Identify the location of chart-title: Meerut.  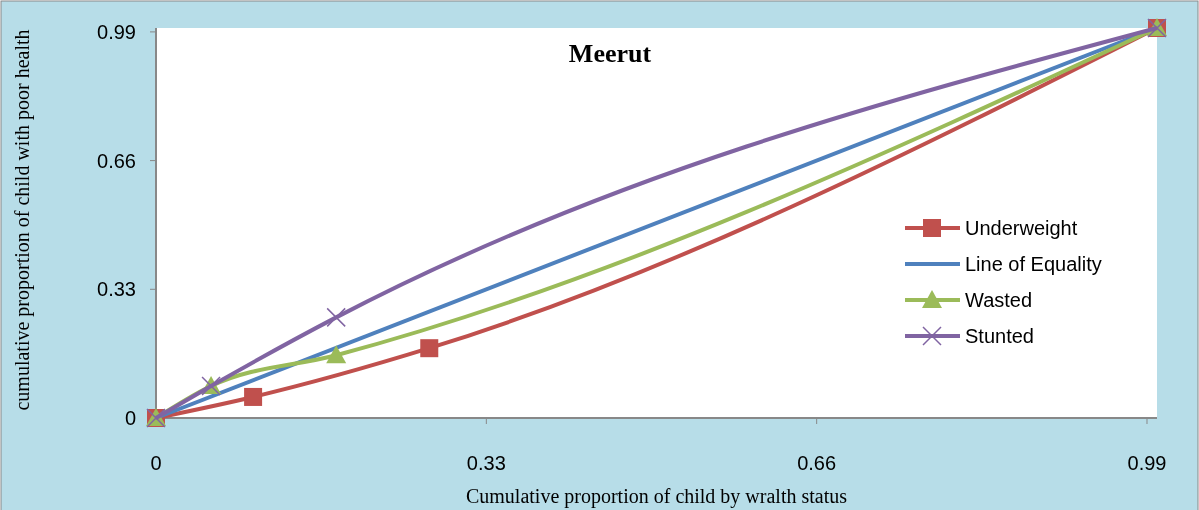
(610, 53).